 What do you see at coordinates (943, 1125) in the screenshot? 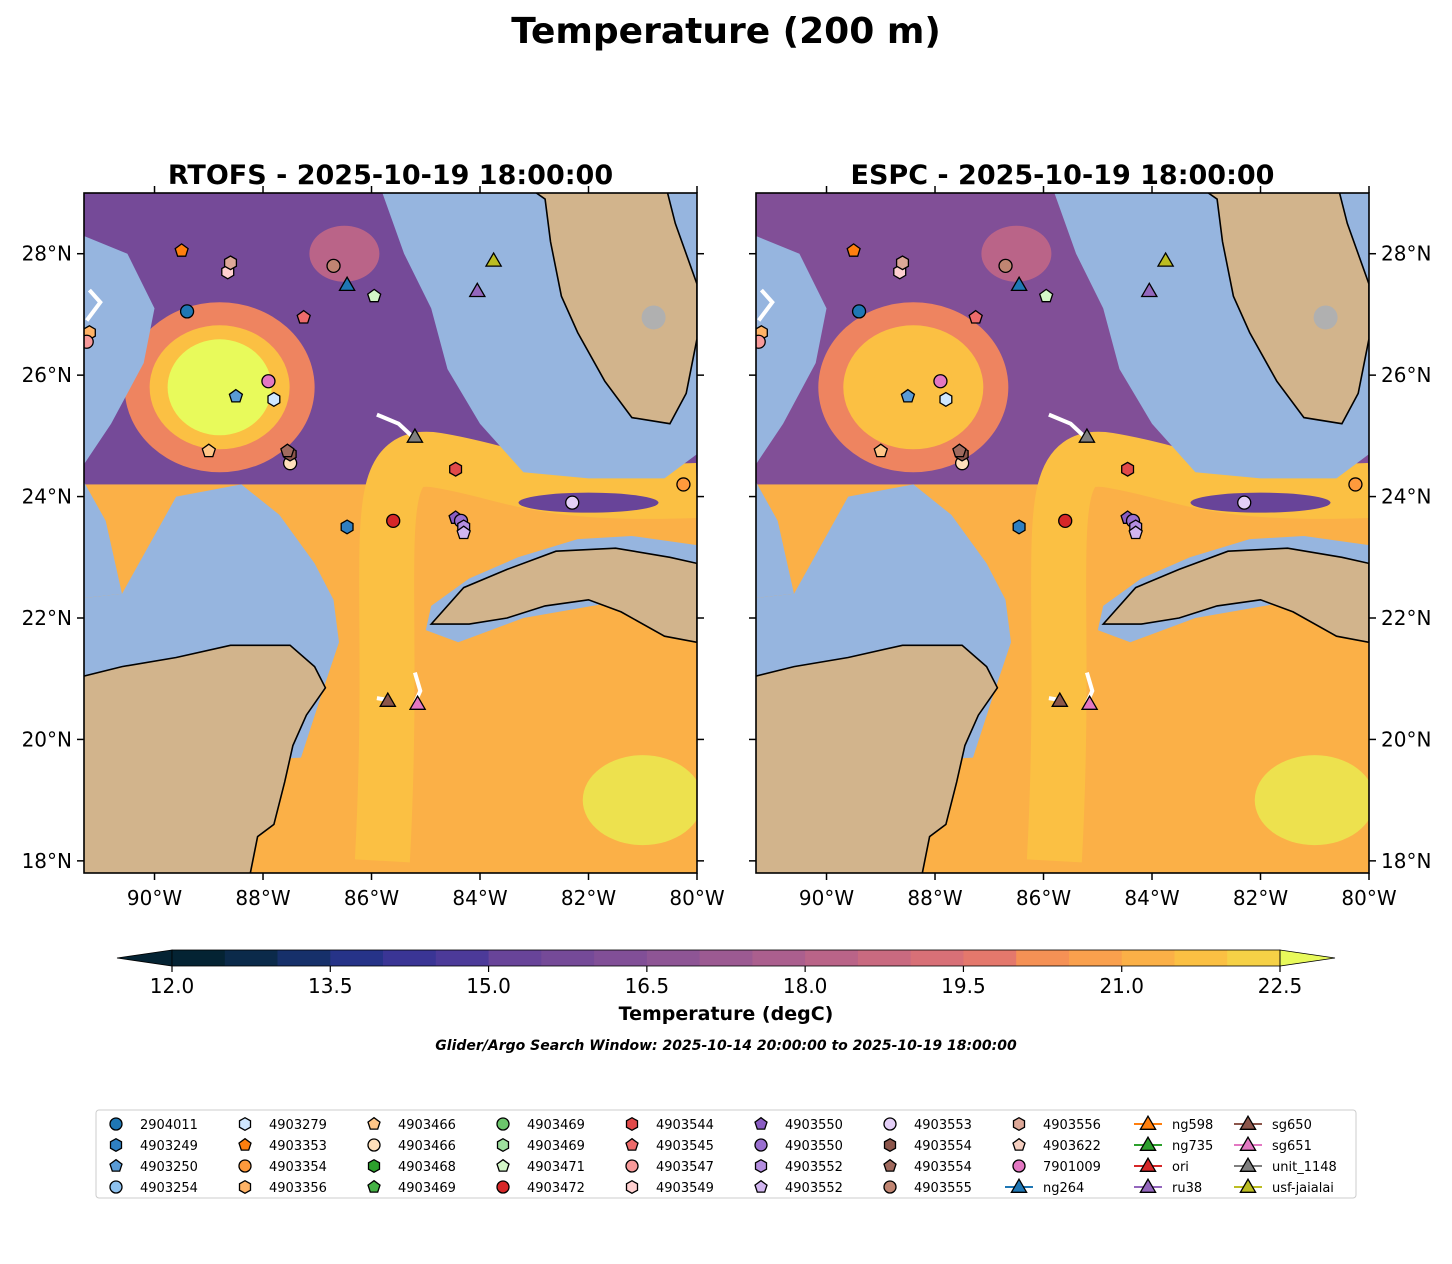
I see `legend-label: 4903553` at bounding box center [943, 1125].